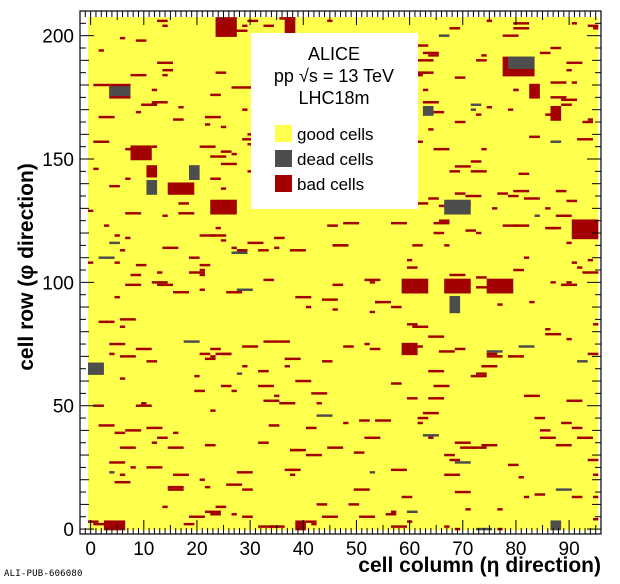 This screenshot has height=584, width=620. I want to click on x-tick-label: 60, so click(409, 549).